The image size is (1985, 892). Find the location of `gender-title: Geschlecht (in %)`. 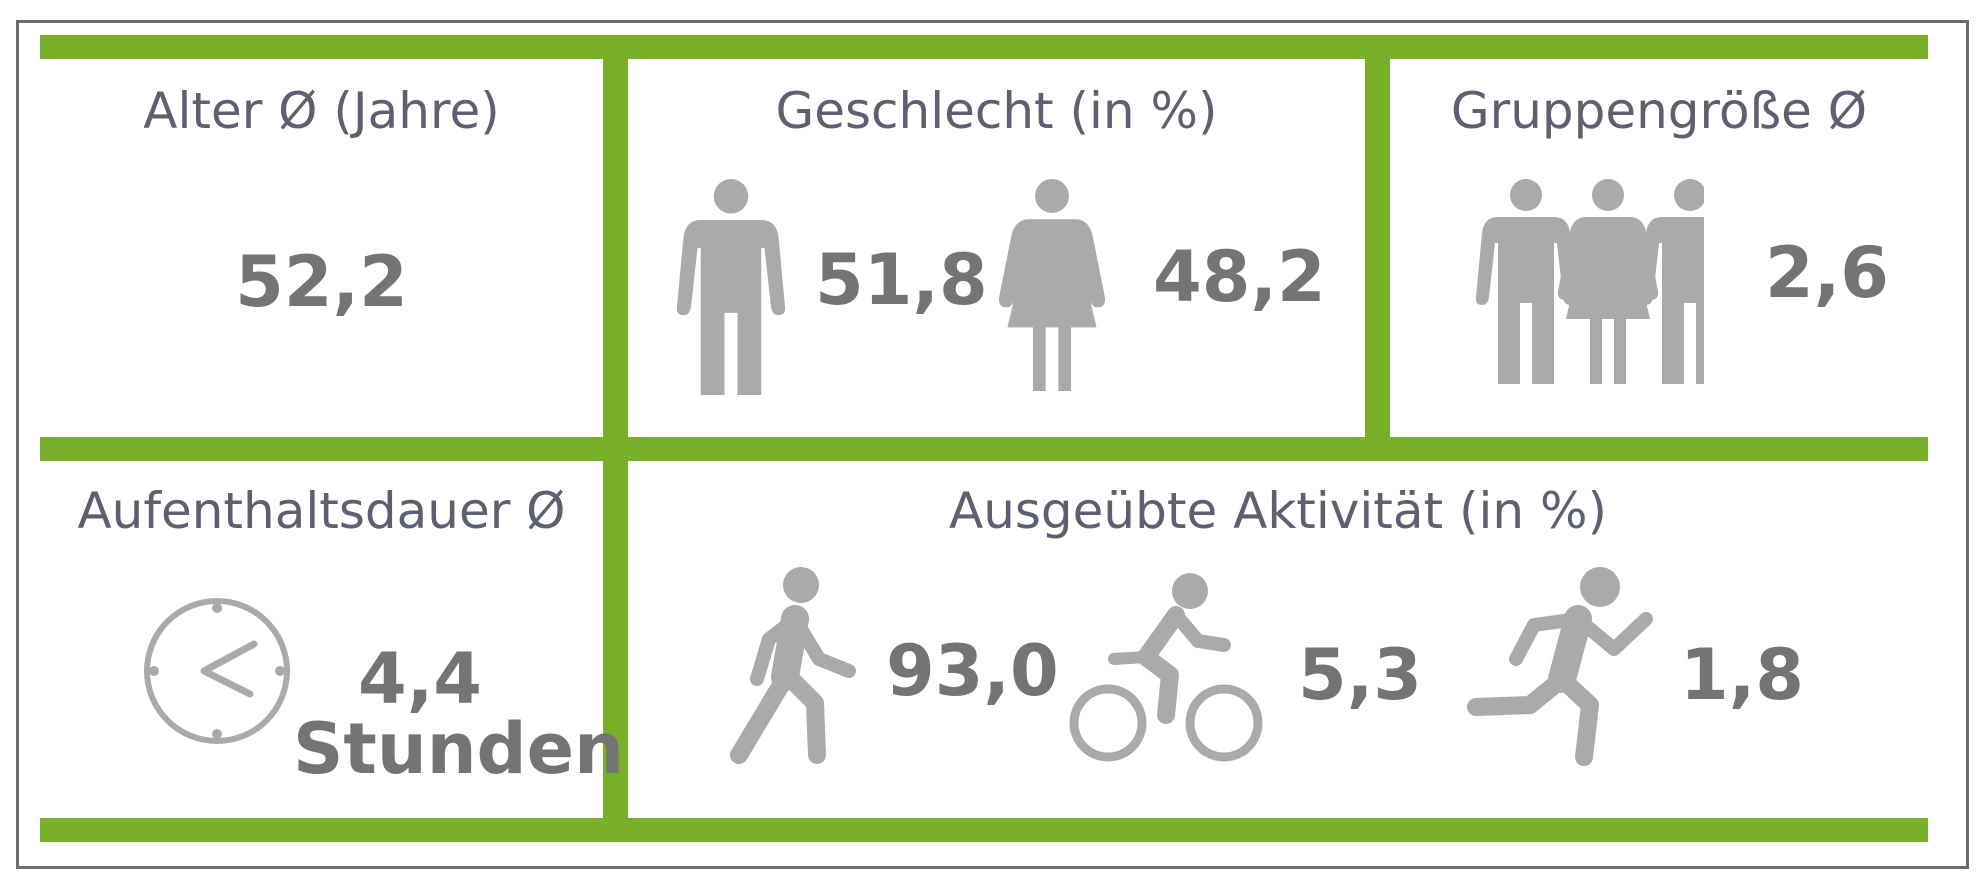

gender-title: Geschlecht (in %) is located at coordinates (996, 111).